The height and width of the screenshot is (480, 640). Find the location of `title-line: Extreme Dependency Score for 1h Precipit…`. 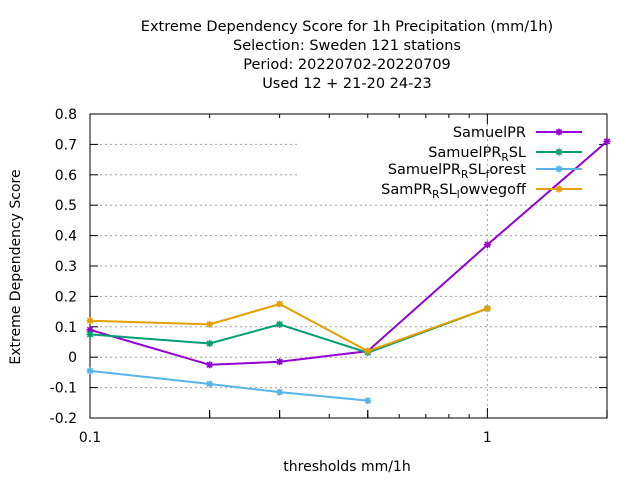

title-line: Extreme Dependency Score for 1h Precipit… is located at coordinates (347, 27).